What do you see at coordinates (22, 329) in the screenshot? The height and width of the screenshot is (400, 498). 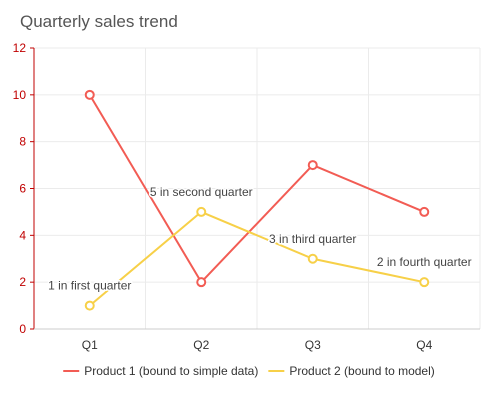 I see `y-tick-label: 0` at bounding box center [22, 329].